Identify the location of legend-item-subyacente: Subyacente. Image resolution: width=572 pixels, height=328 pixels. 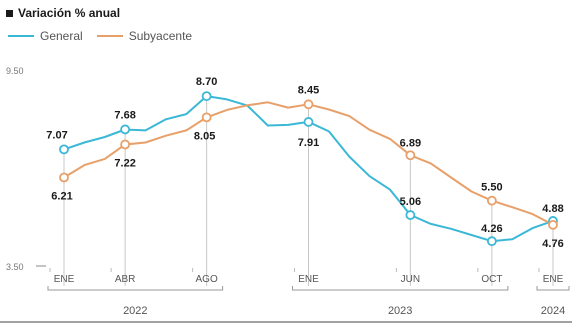
(144, 36).